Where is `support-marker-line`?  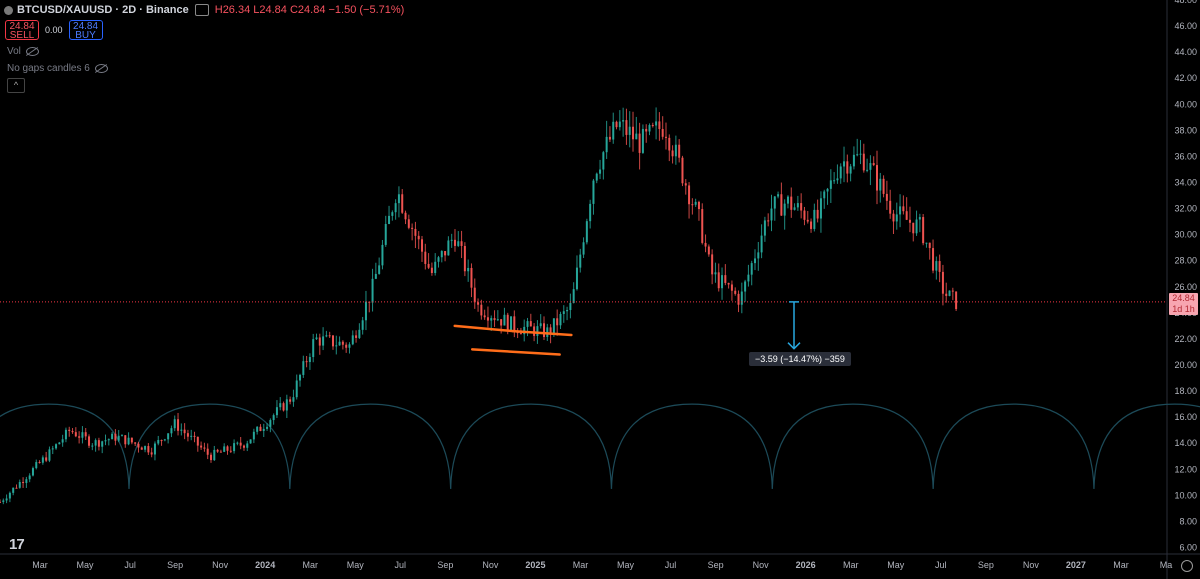
support-marker-line is located at coordinates (542, 333).